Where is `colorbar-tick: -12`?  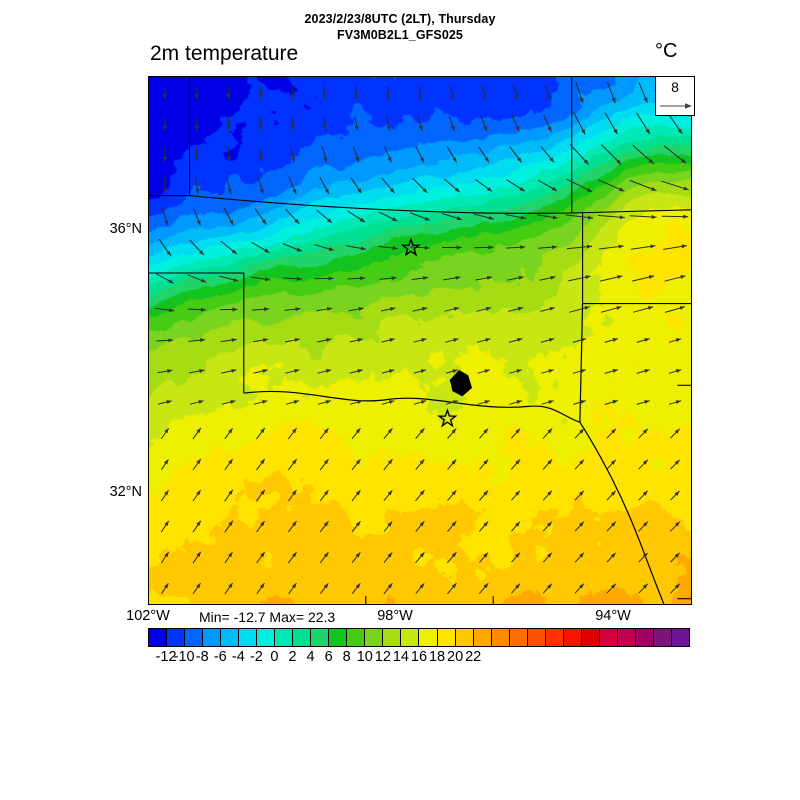
colorbar-tick: -12 is located at coordinates (166, 657).